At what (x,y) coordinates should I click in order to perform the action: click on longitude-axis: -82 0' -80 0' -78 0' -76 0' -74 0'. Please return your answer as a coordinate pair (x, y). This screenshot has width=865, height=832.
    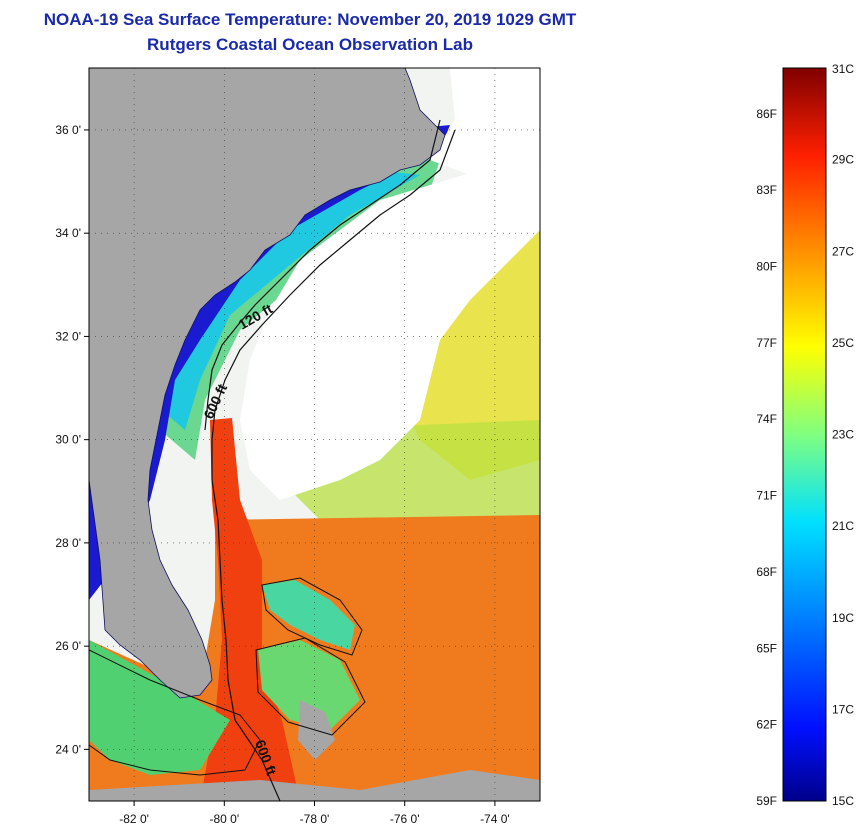
    Looking at the image, I should click on (314, 813).